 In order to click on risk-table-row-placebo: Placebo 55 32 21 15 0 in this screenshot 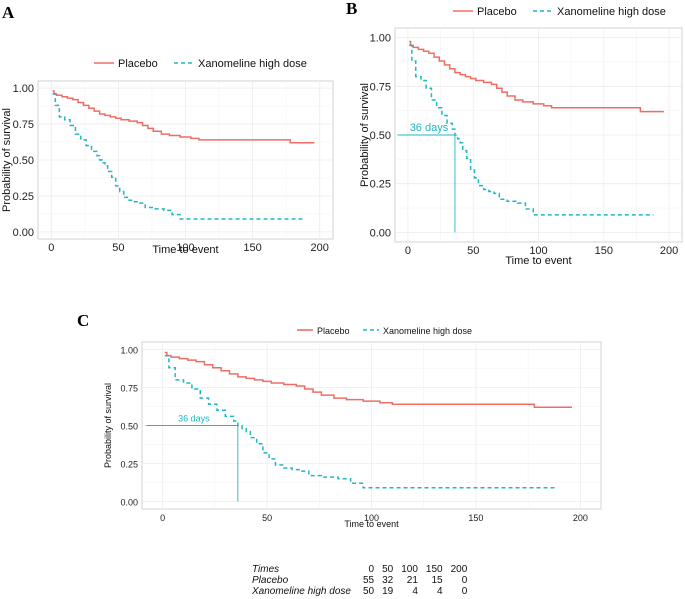, I will do `click(359, 580)`.